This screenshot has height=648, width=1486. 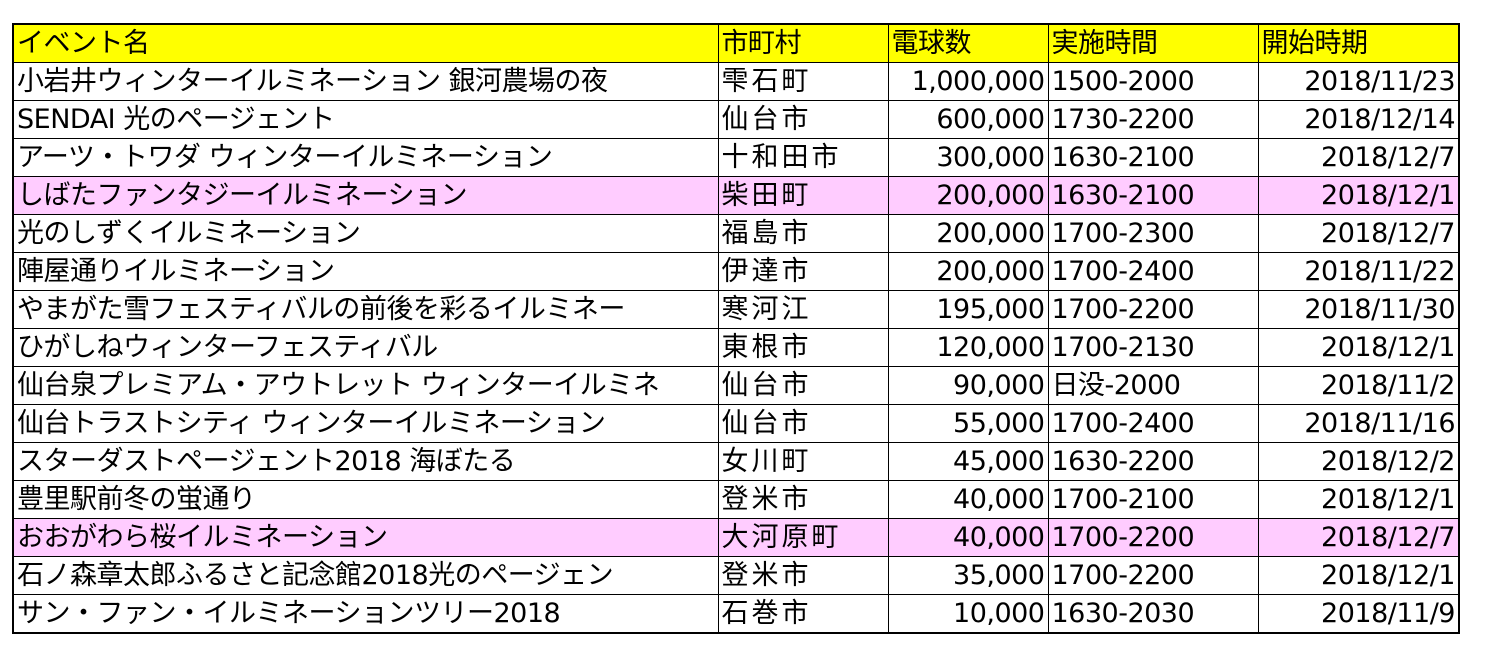 What do you see at coordinates (1153, 43) in the screenshot?
I see `header-time: 実施時間` at bounding box center [1153, 43].